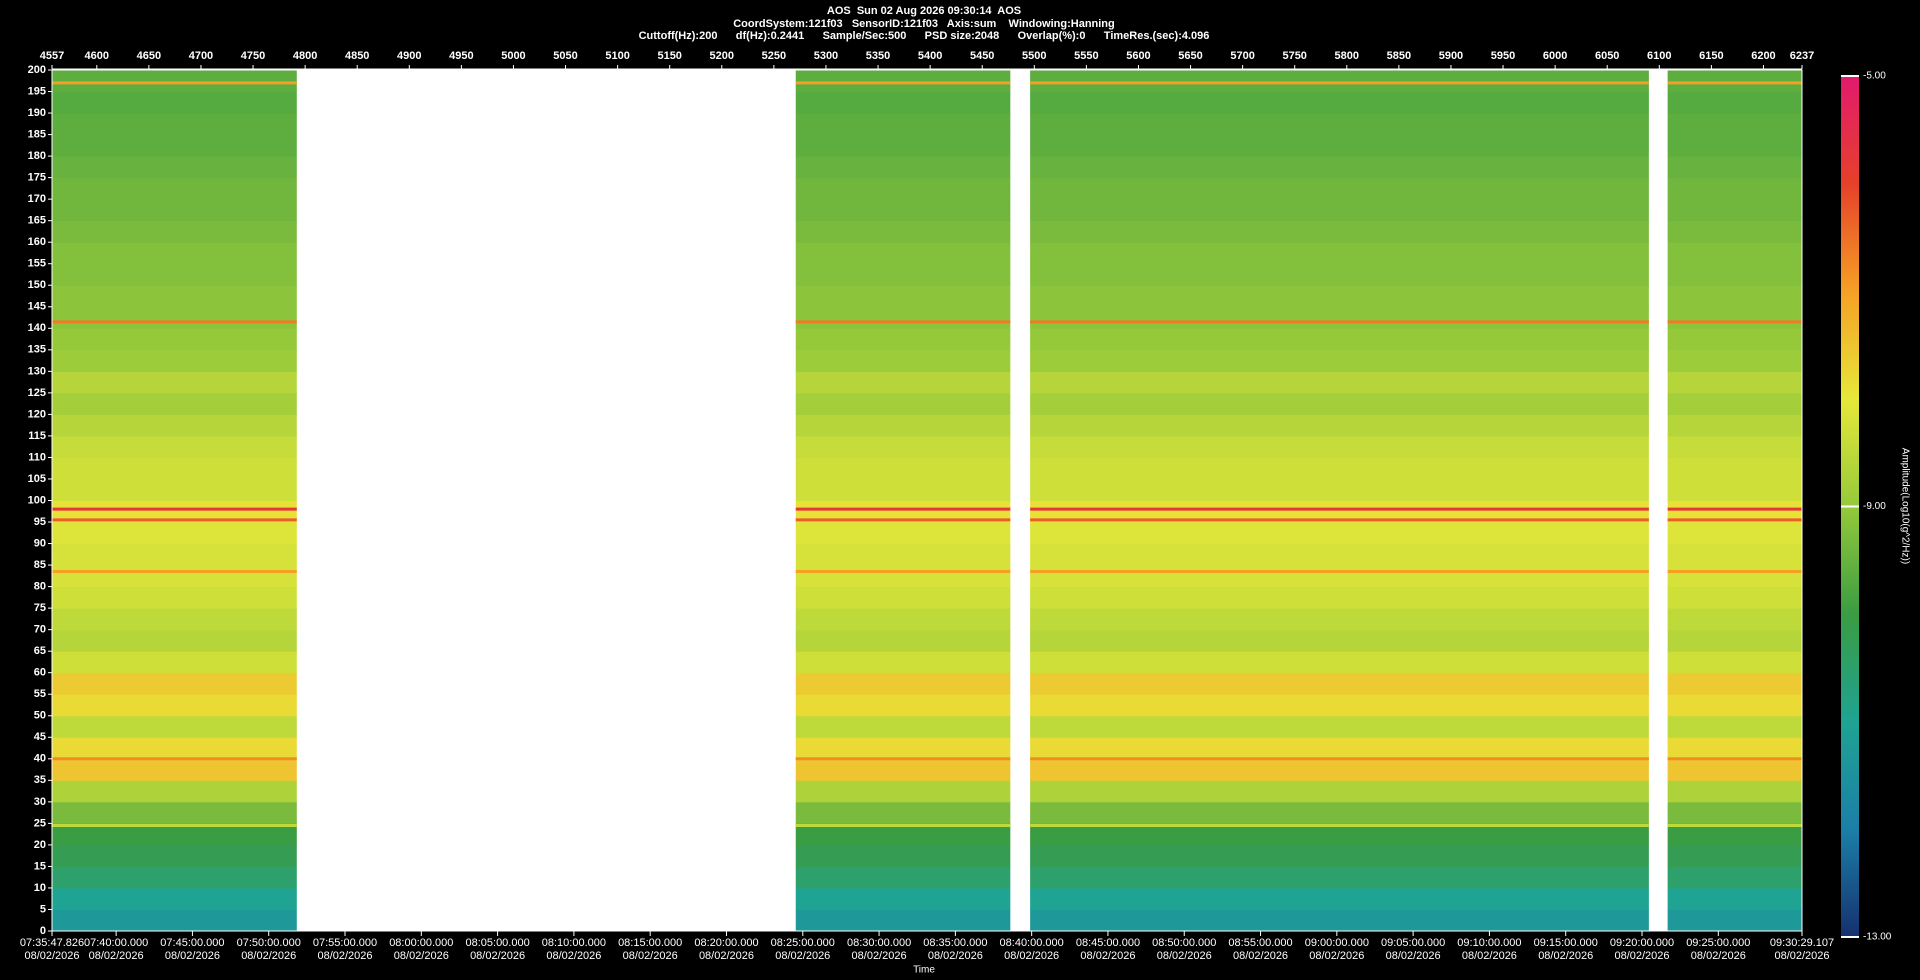 The height and width of the screenshot is (980, 1920). Describe the element at coordinates (1718, 943) in the screenshot. I see `x-bottom-tick-label: 09:25:00.000` at that location.